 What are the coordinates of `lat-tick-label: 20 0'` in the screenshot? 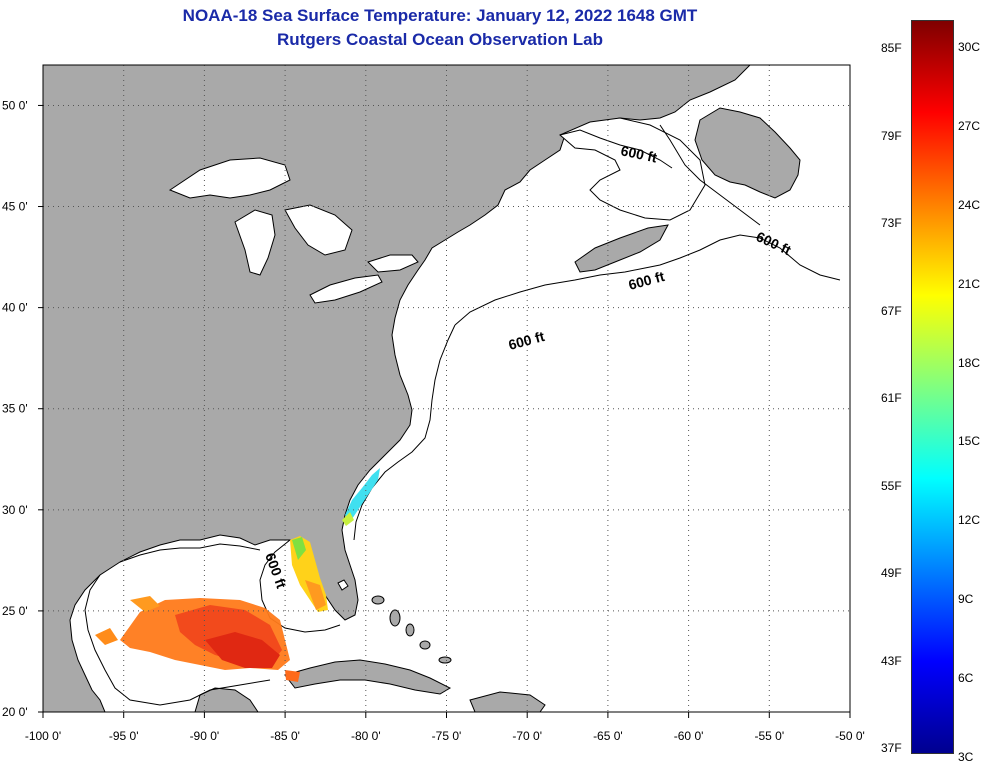 It's located at (15, 712).